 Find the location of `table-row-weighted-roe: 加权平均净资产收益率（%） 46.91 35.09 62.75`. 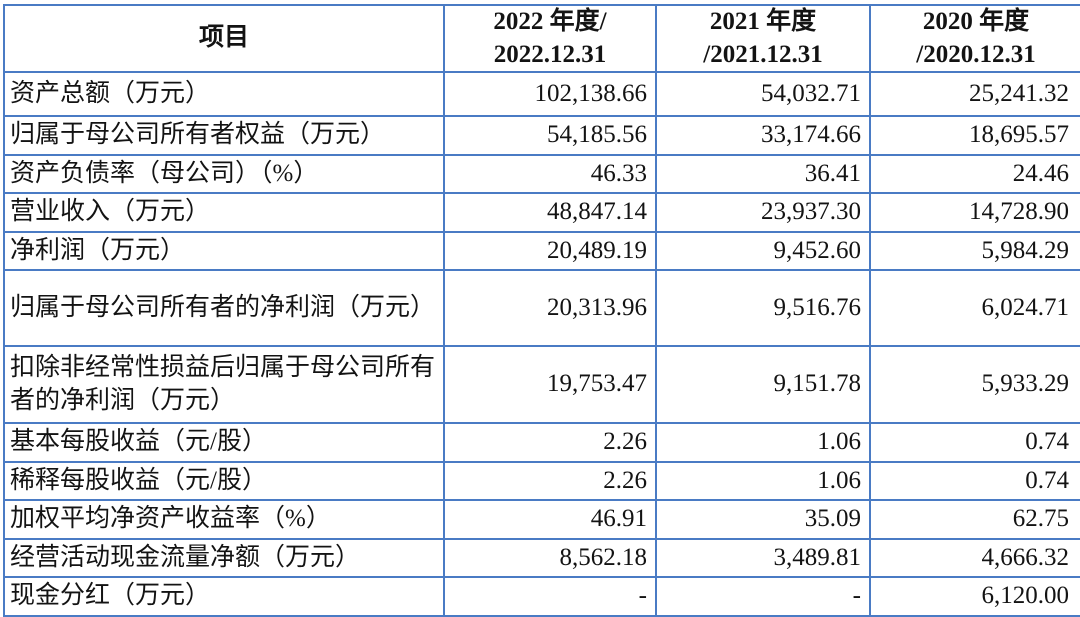

table-row-weighted-roe: 加权平均净资产收益率（%） 46.91 35.09 62.75 is located at coordinates (541, 519).